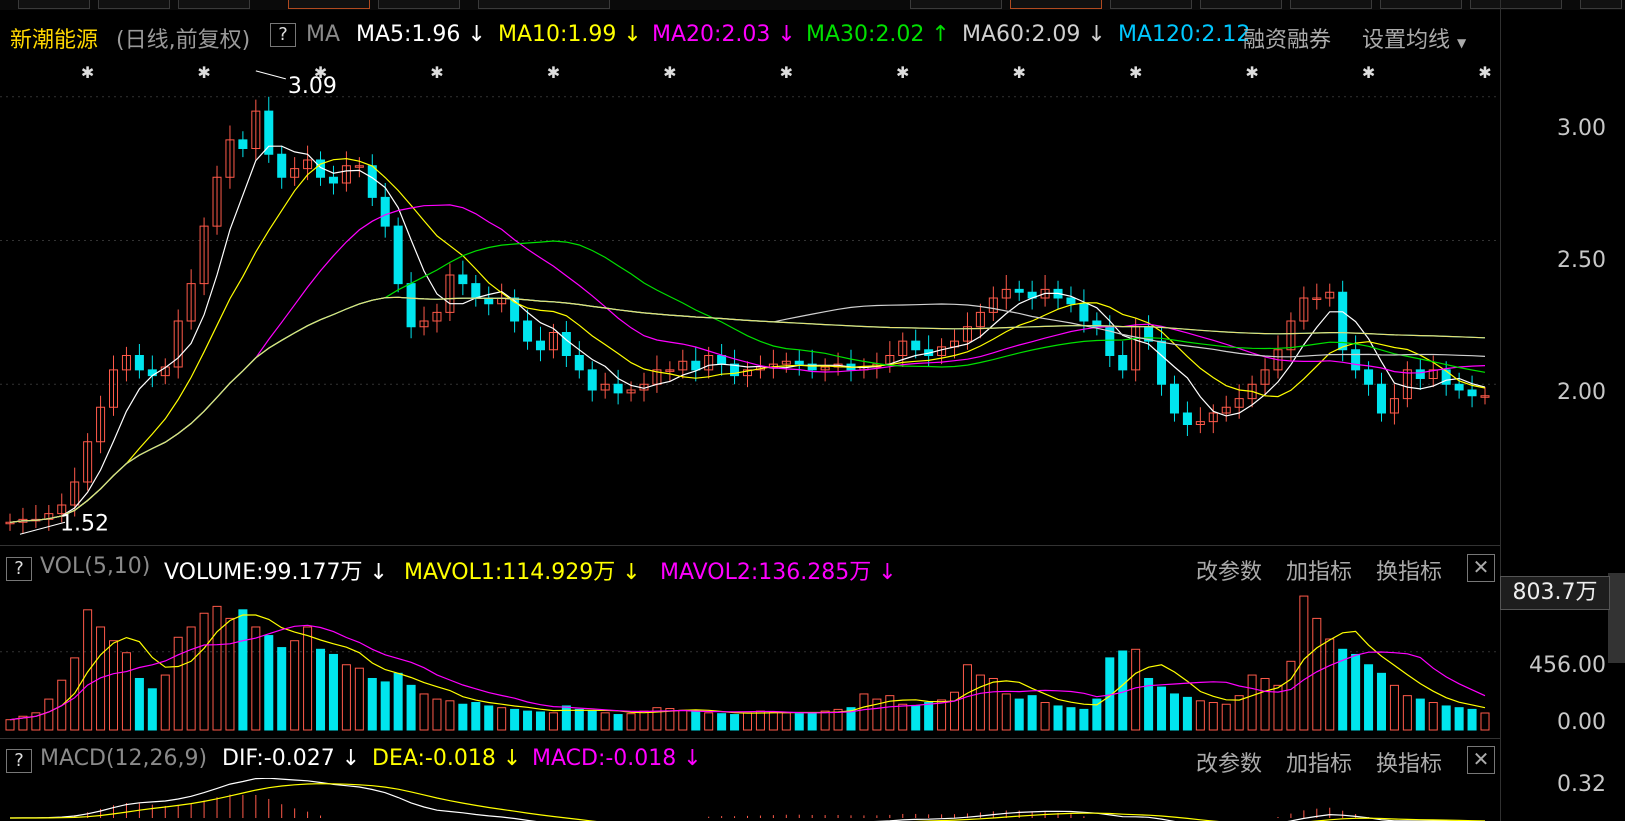  Describe the element at coordinates (323, 34) in the screenshot. I see `ma-label: MA` at that location.